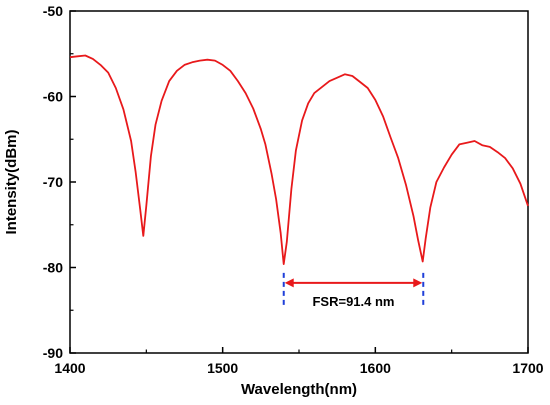  I want to click on y-tick-label: -50, so click(53, 11).